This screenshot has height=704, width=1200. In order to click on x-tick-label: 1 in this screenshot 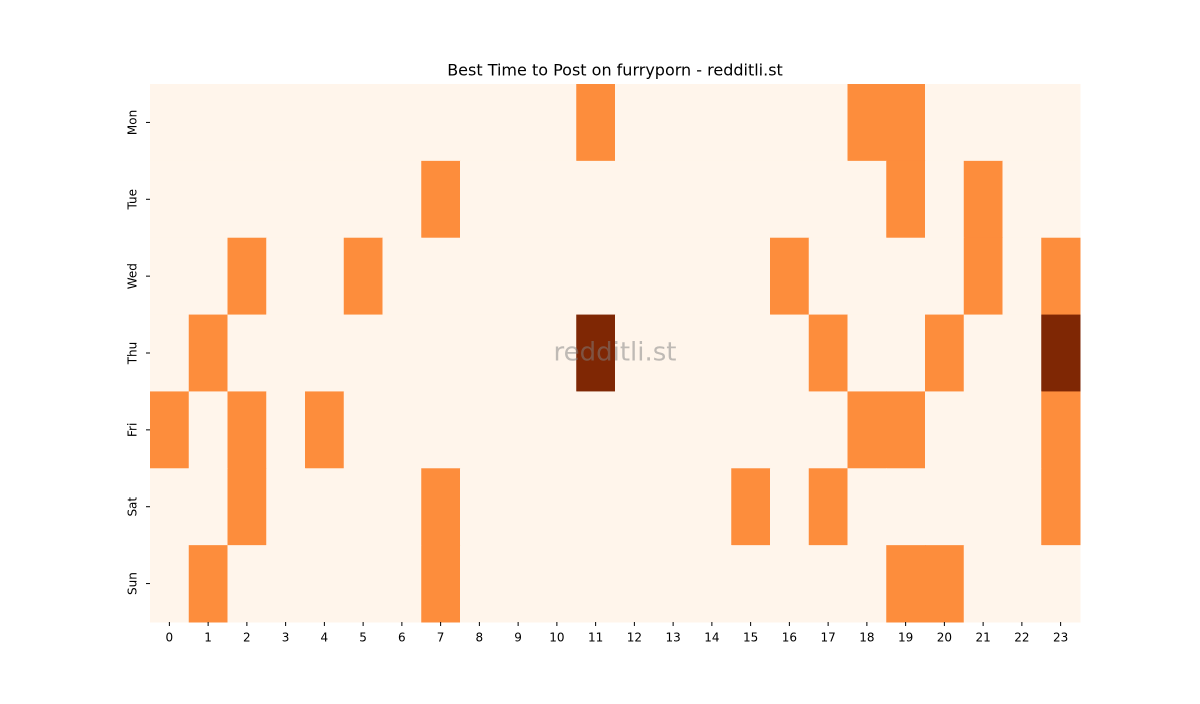, I will do `click(208, 638)`.